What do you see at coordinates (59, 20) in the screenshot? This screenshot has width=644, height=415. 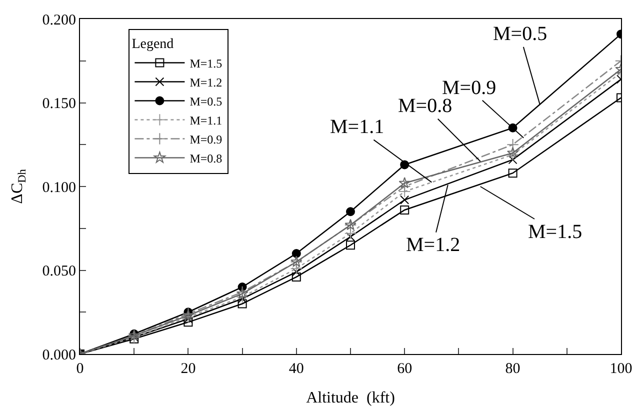 I see `y-tick-label: 0.200` at bounding box center [59, 20].